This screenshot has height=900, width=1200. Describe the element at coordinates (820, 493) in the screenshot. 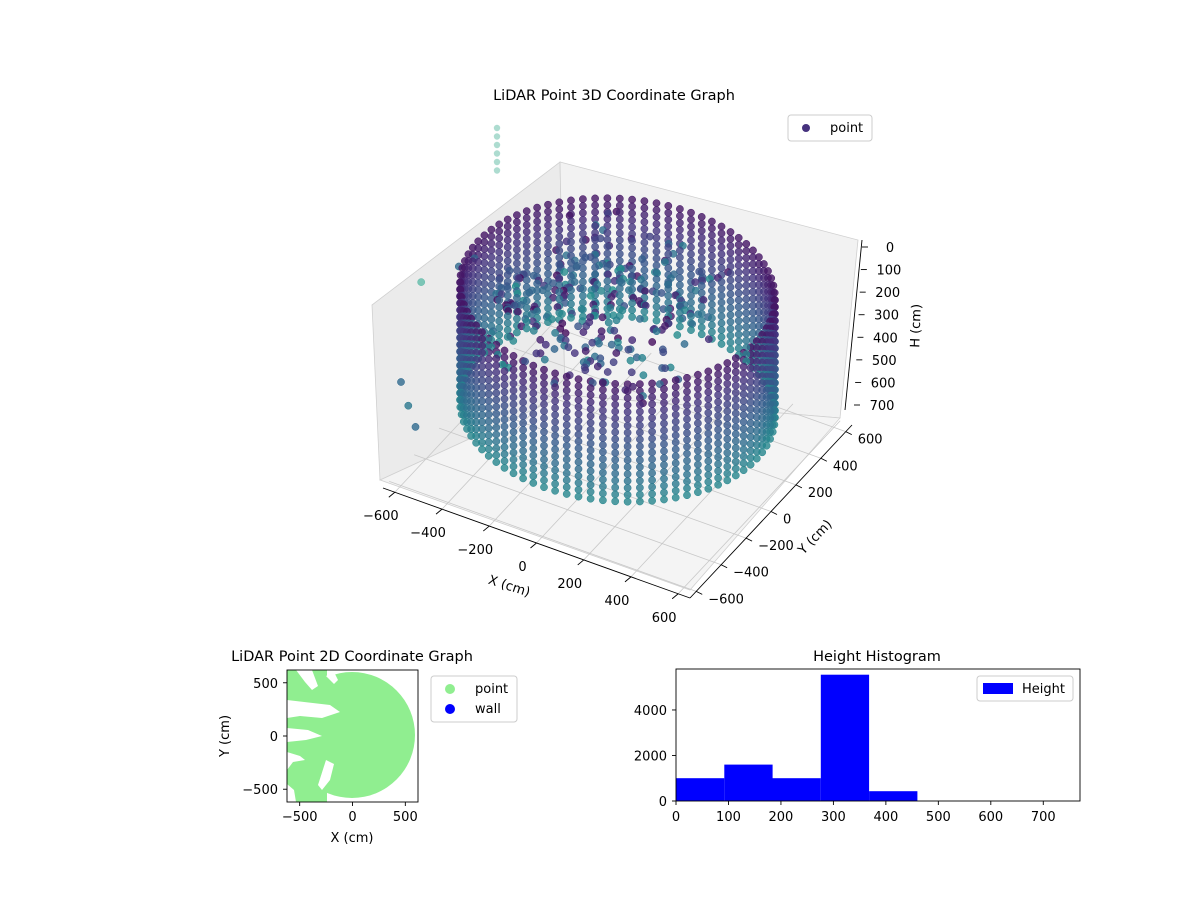

I see `y-tick-label: 200` at that location.